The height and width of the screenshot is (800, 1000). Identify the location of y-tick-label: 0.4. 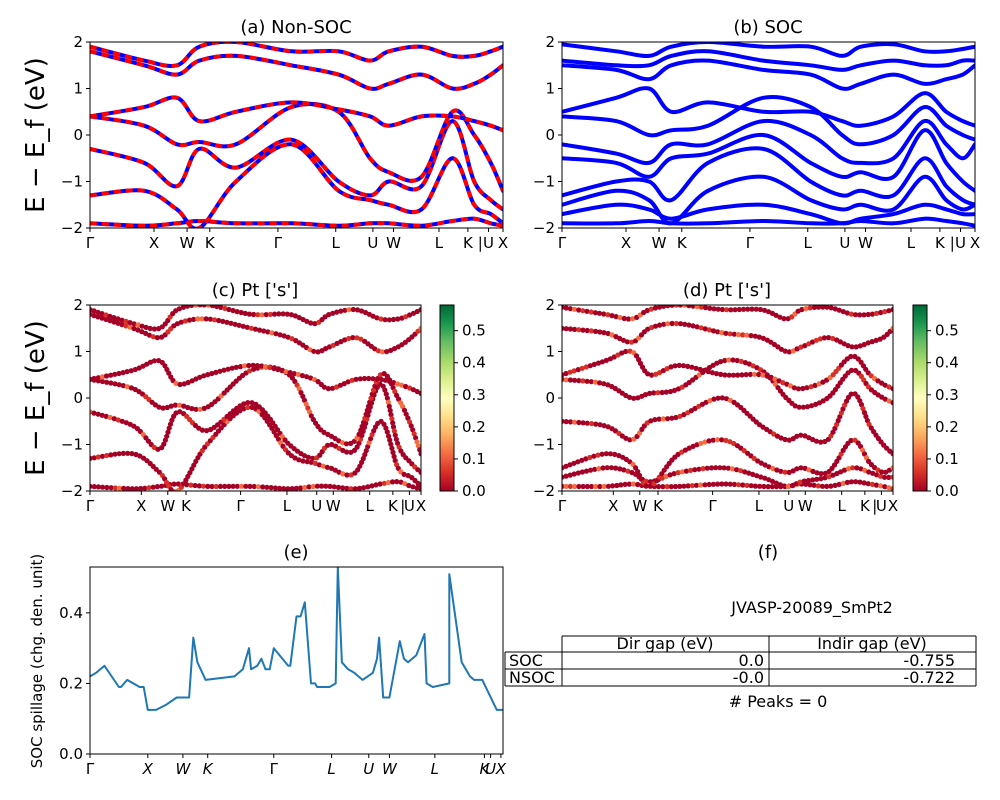
(71, 613).